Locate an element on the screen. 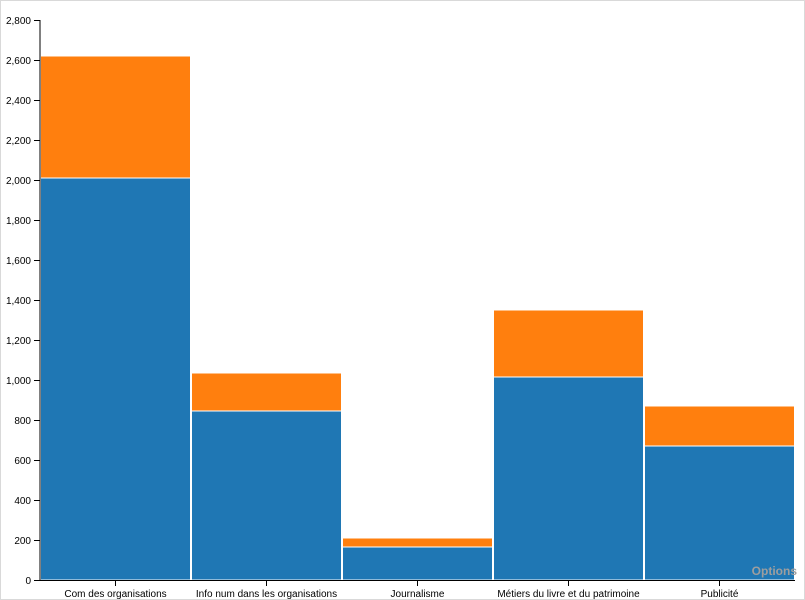  y-tick-label: 0 is located at coordinates (28, 581).